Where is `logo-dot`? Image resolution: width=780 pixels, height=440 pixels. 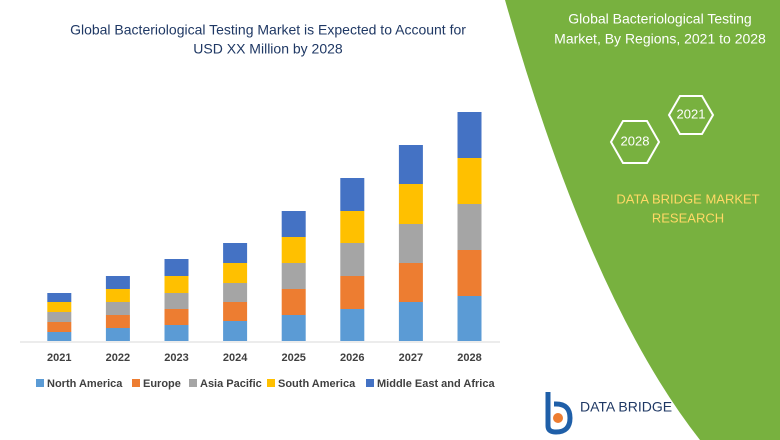
logo-dot is located at coordinates (558, 418).